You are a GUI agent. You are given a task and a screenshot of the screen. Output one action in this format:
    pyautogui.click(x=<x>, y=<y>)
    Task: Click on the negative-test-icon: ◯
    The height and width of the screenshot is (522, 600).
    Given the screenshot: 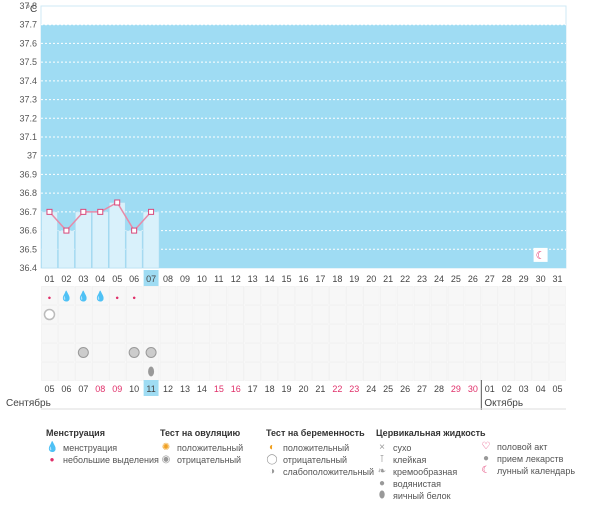 What is the action you would take?
    pyautogui.click(x=272, y=459)
    